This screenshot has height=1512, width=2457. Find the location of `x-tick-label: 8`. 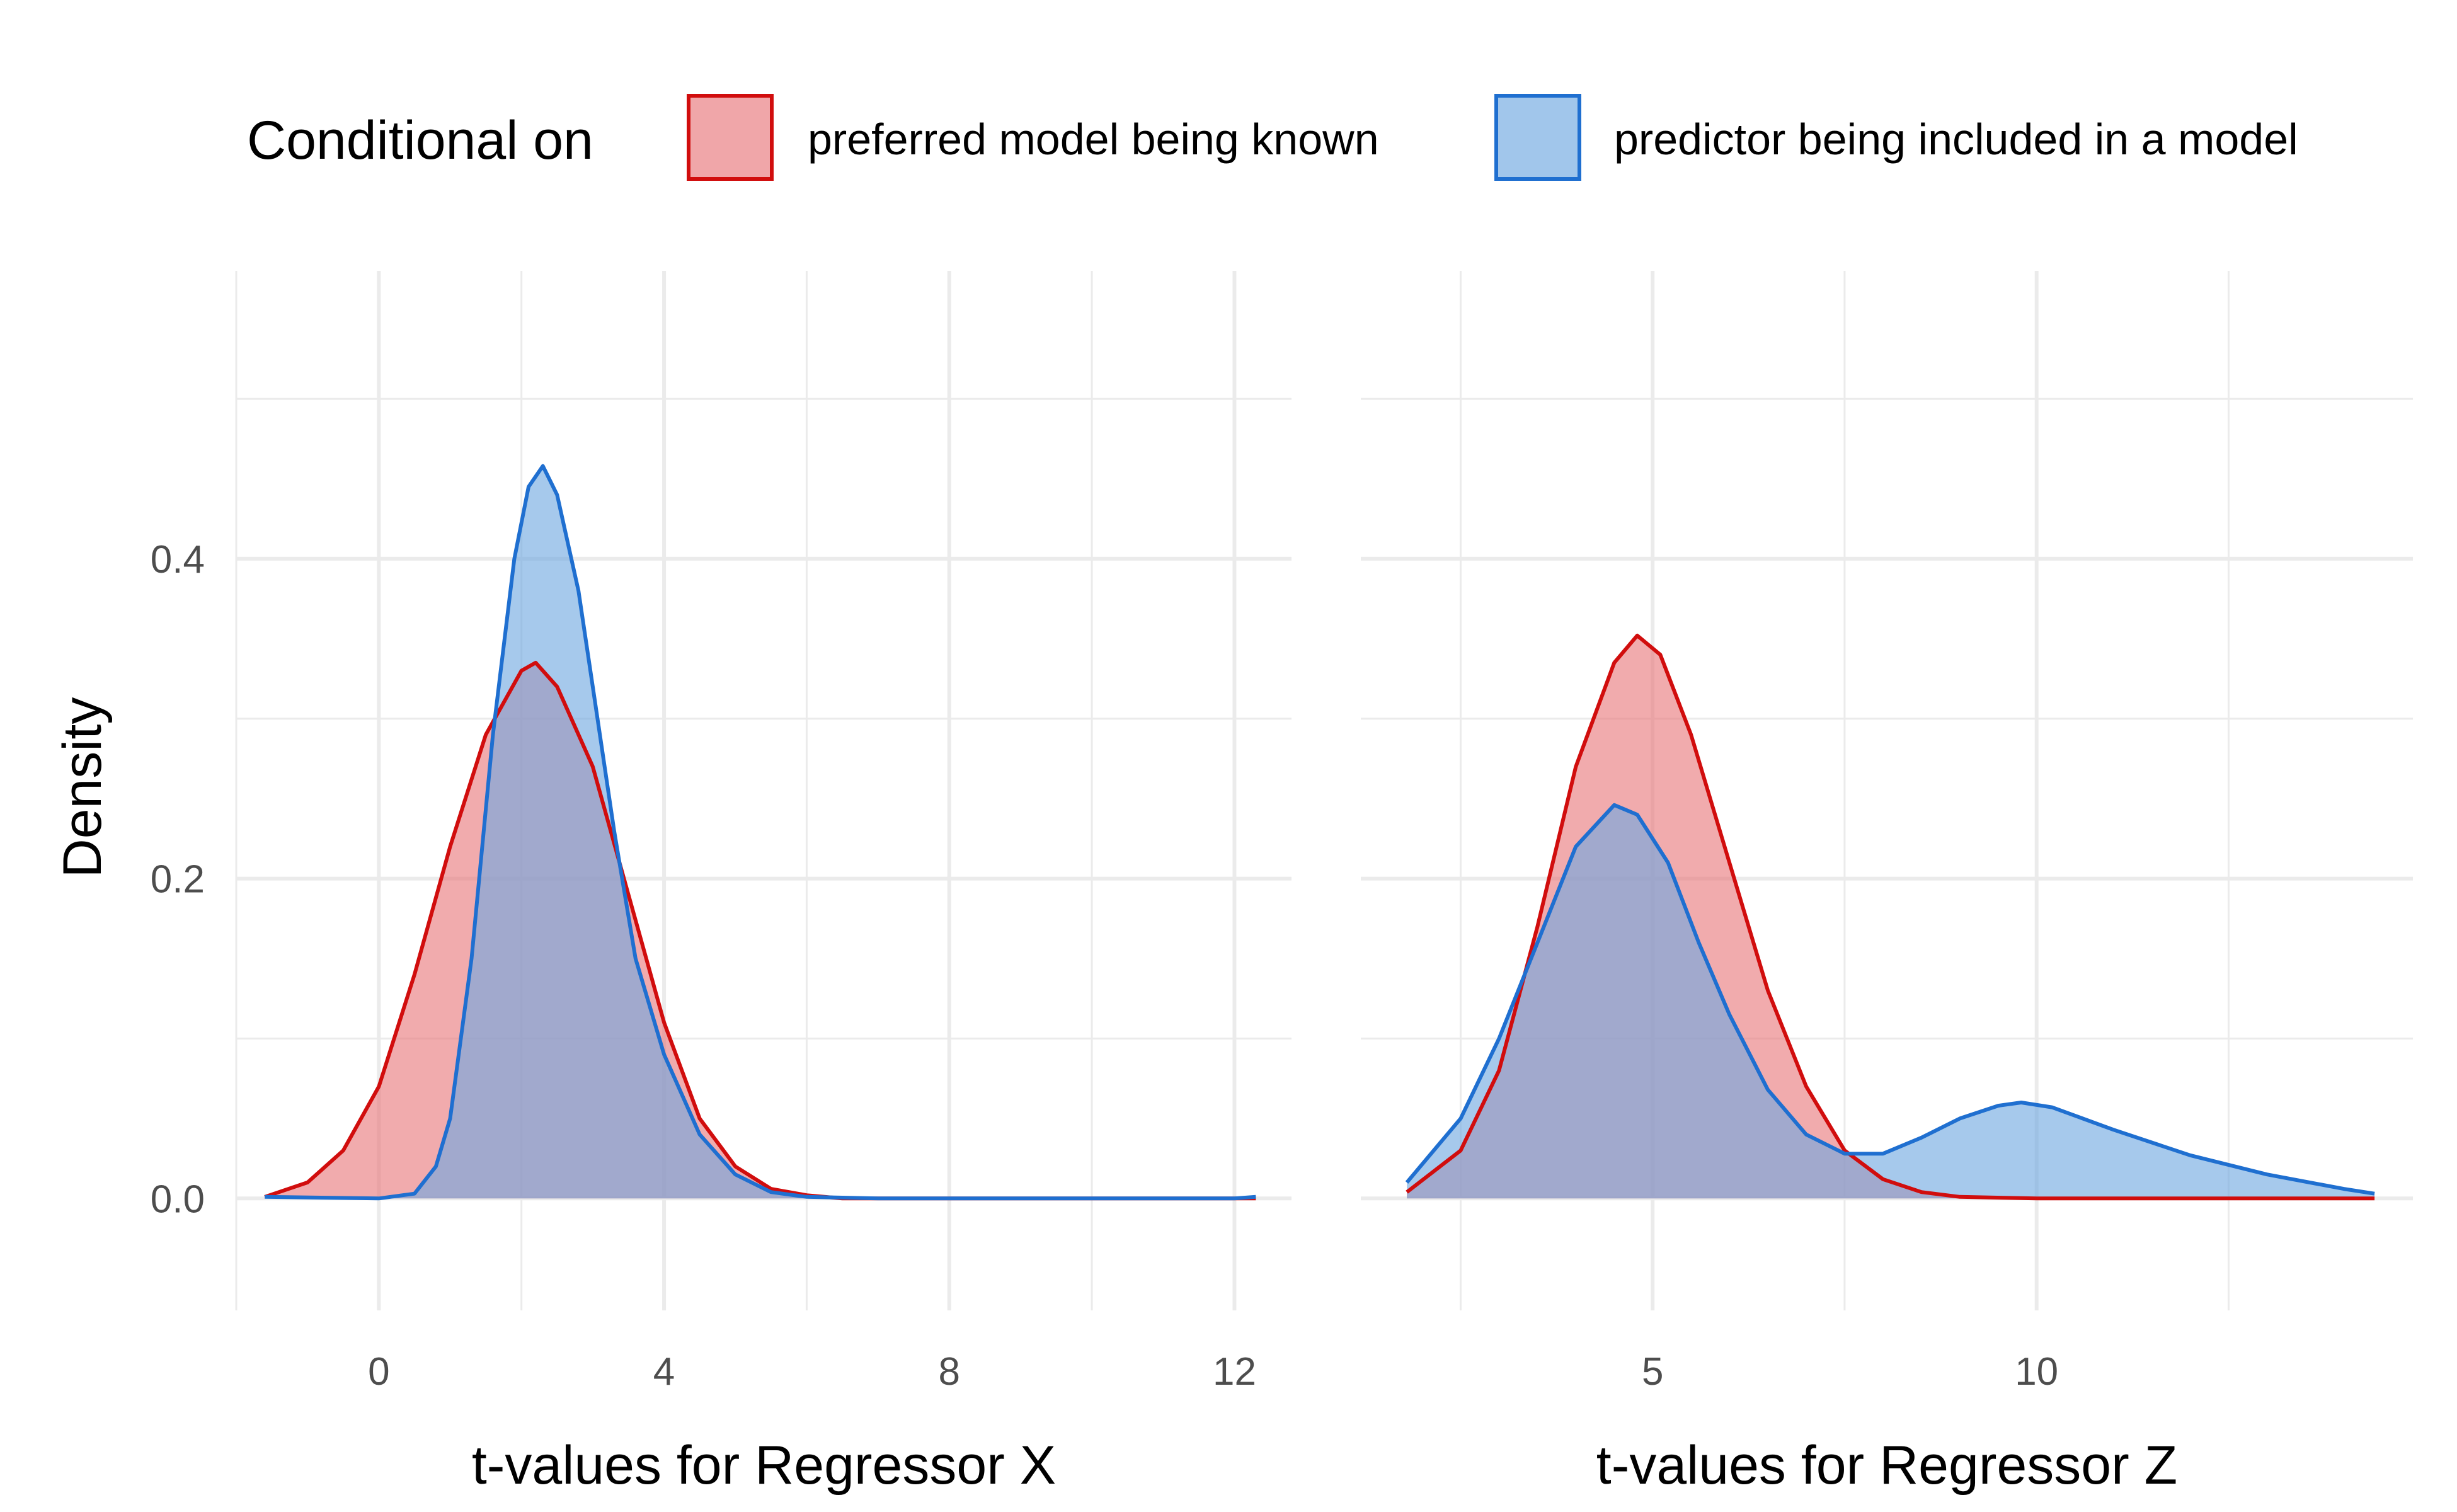

x-tick-label: 8 is located at coordinates (949, 1372).